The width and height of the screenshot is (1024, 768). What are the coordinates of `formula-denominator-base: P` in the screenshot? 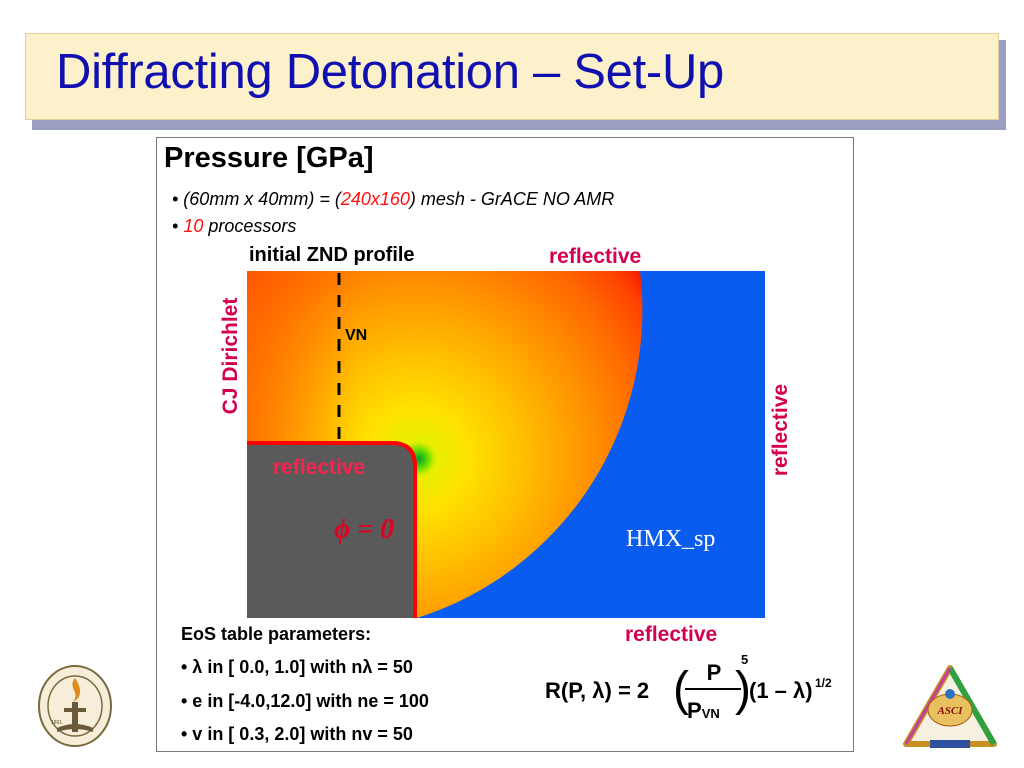 It's located at (694, 710).